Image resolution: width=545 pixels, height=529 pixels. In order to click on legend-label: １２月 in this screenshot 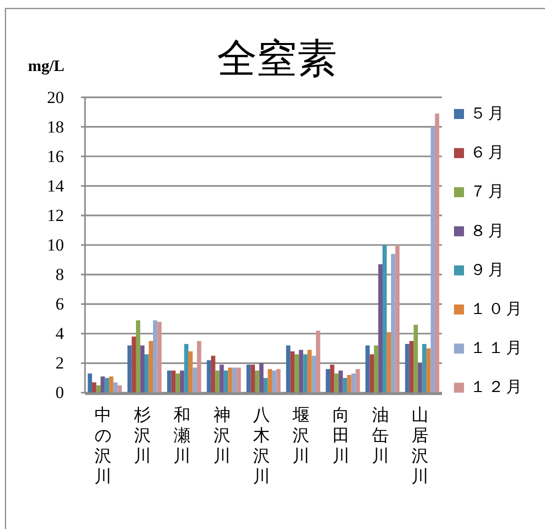, I will do `click(497, 387)`.